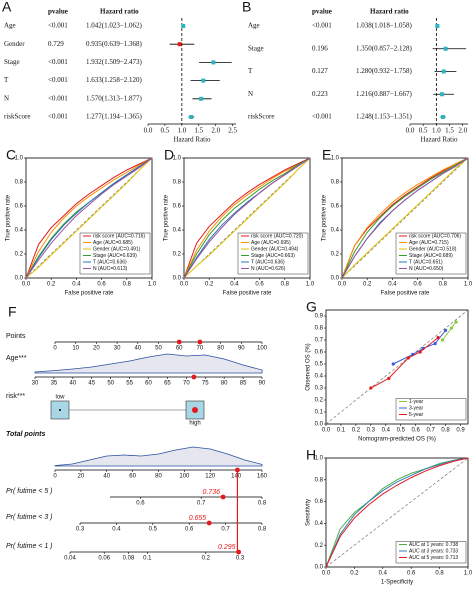 This screenshot has width=474, height=591. I want to click on row-tick-label: 30, so click(35, 384).